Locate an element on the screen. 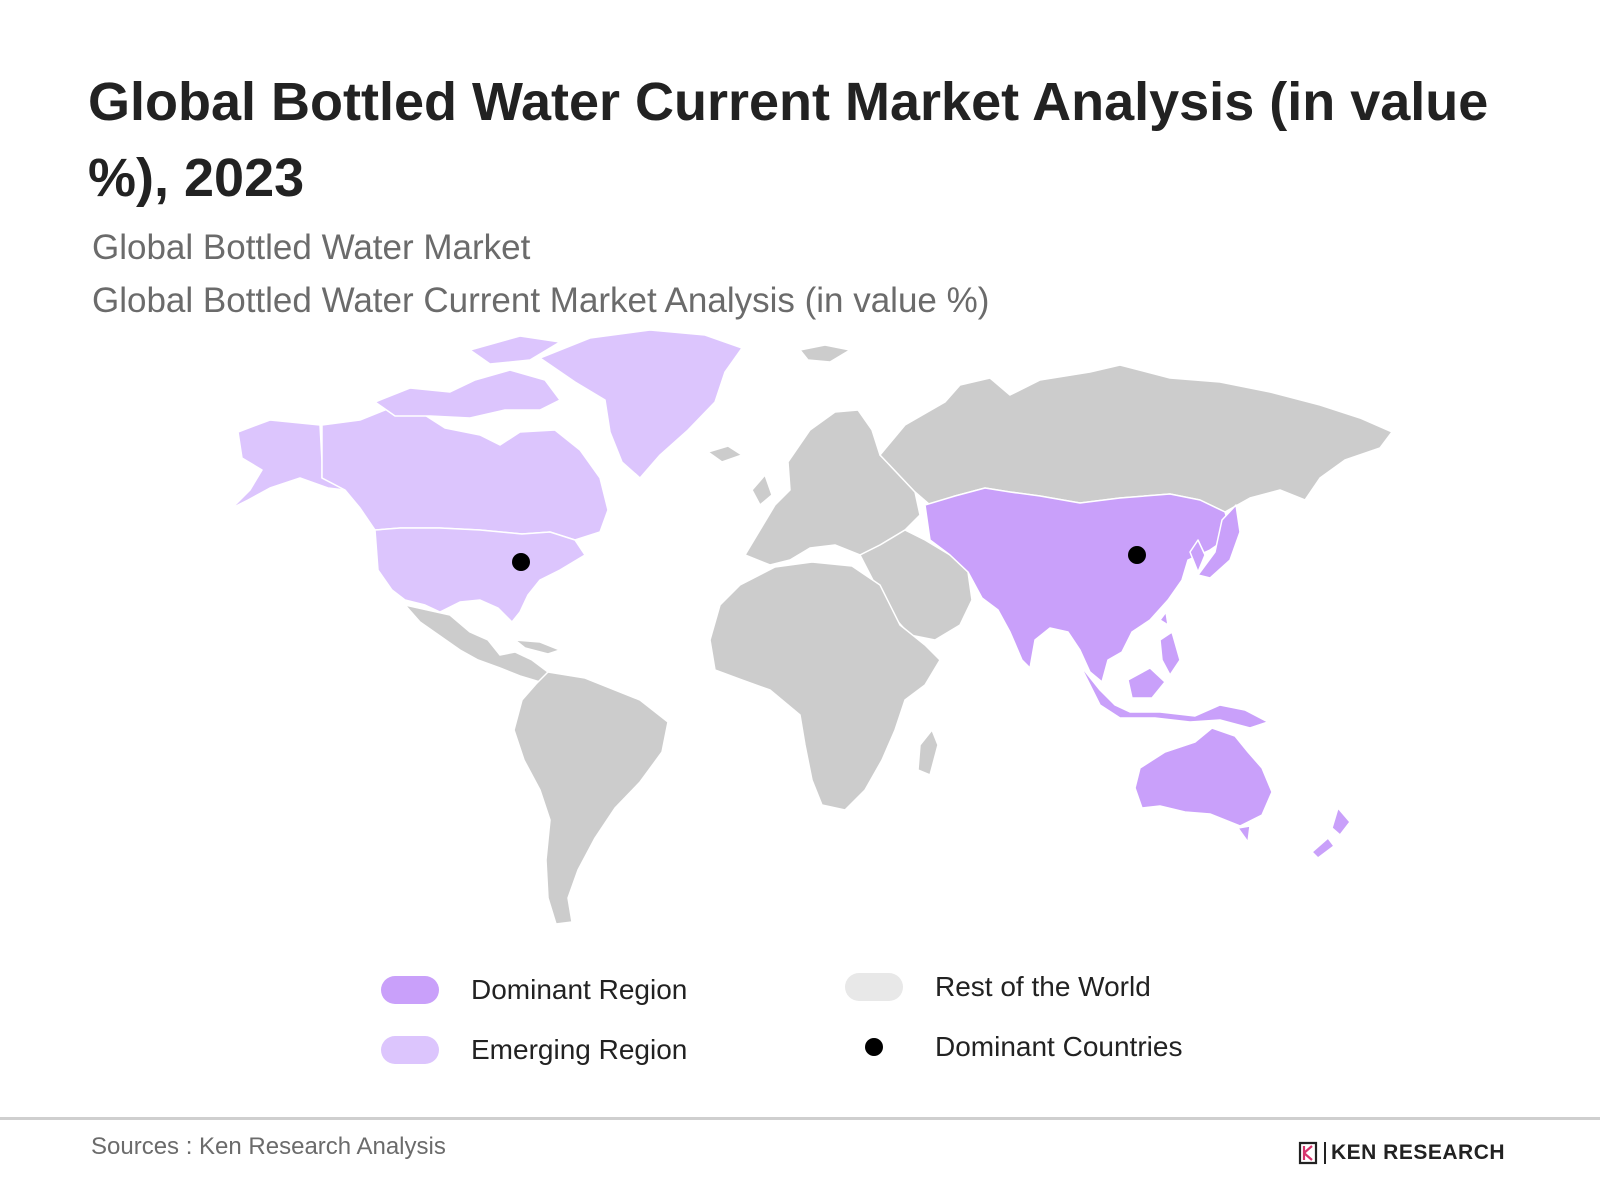 The height and width of the screenshot is (1200, 1600). legend-item-dominant-countries: Dominant Countries is located at coordinates (1013, 1047).